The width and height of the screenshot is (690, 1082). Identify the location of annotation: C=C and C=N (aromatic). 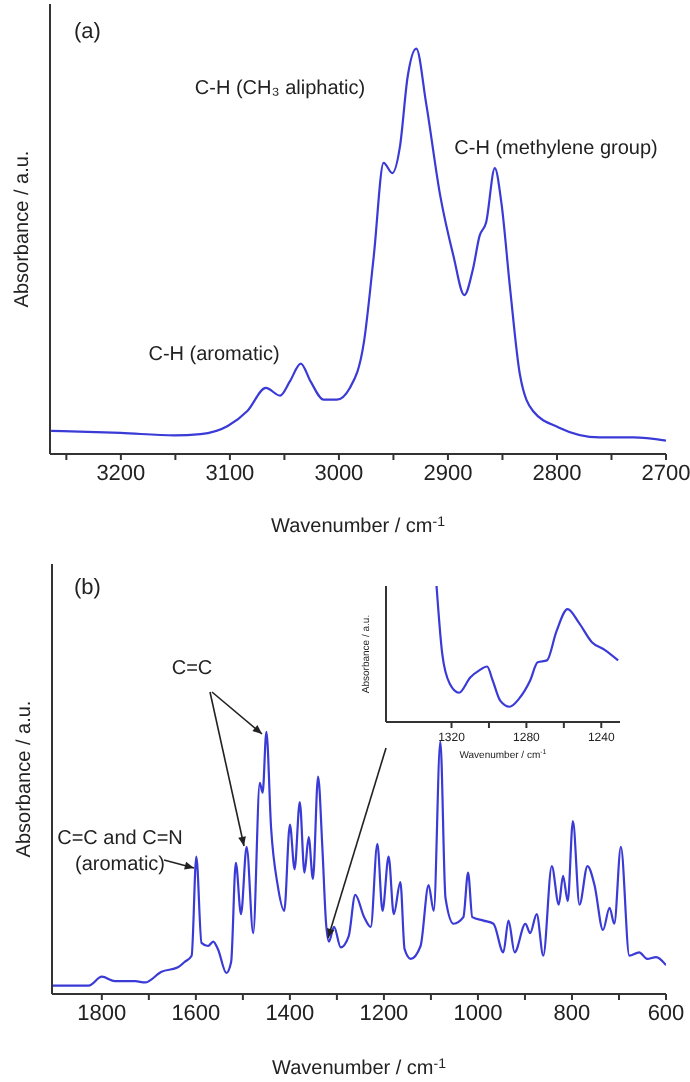
(120, 852).